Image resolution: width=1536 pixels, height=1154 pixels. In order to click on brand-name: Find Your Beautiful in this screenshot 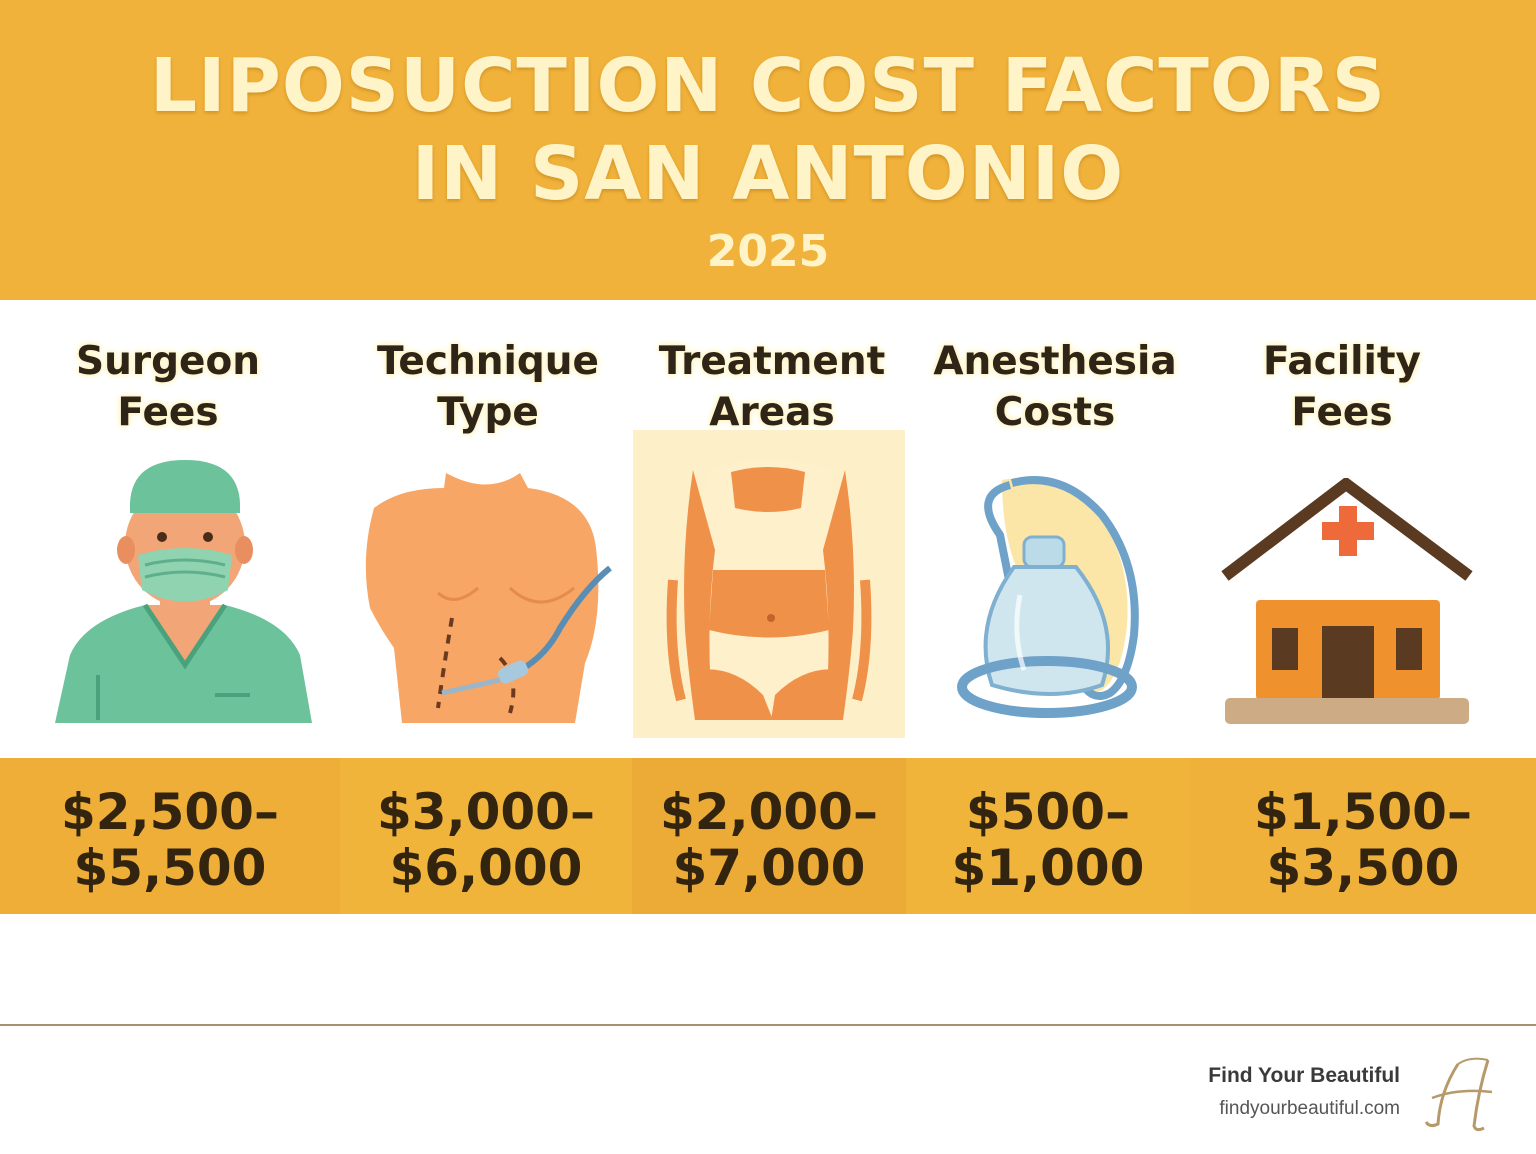, I will do `click(1304, 1075)`.